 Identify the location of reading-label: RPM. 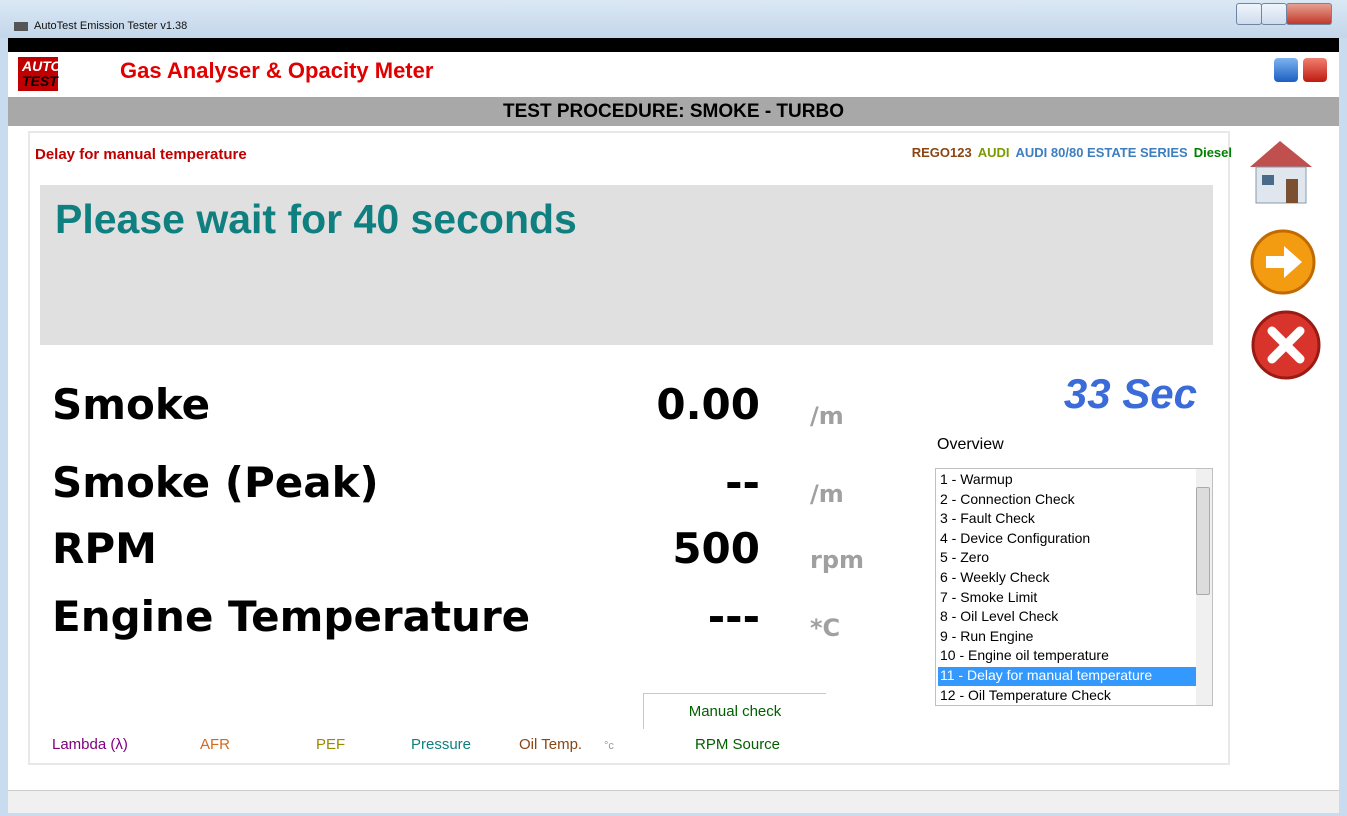
(104, 548).